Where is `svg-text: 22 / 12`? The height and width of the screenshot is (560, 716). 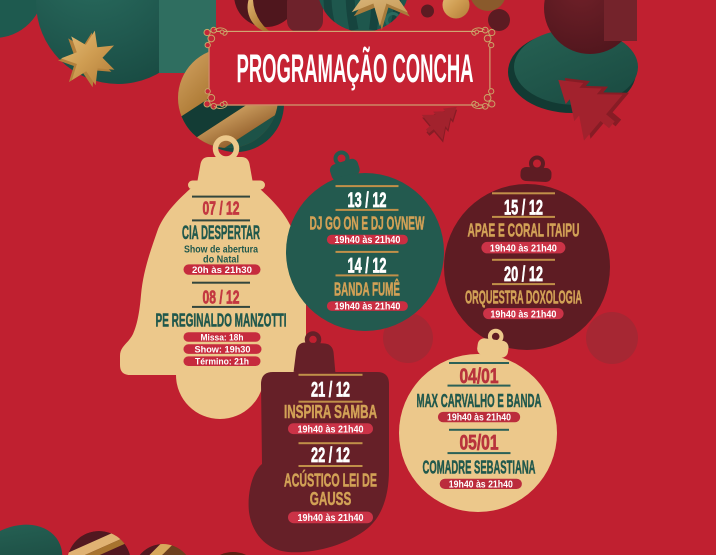
svg-text: 22 / 12 is located at coordinates (330, 455).